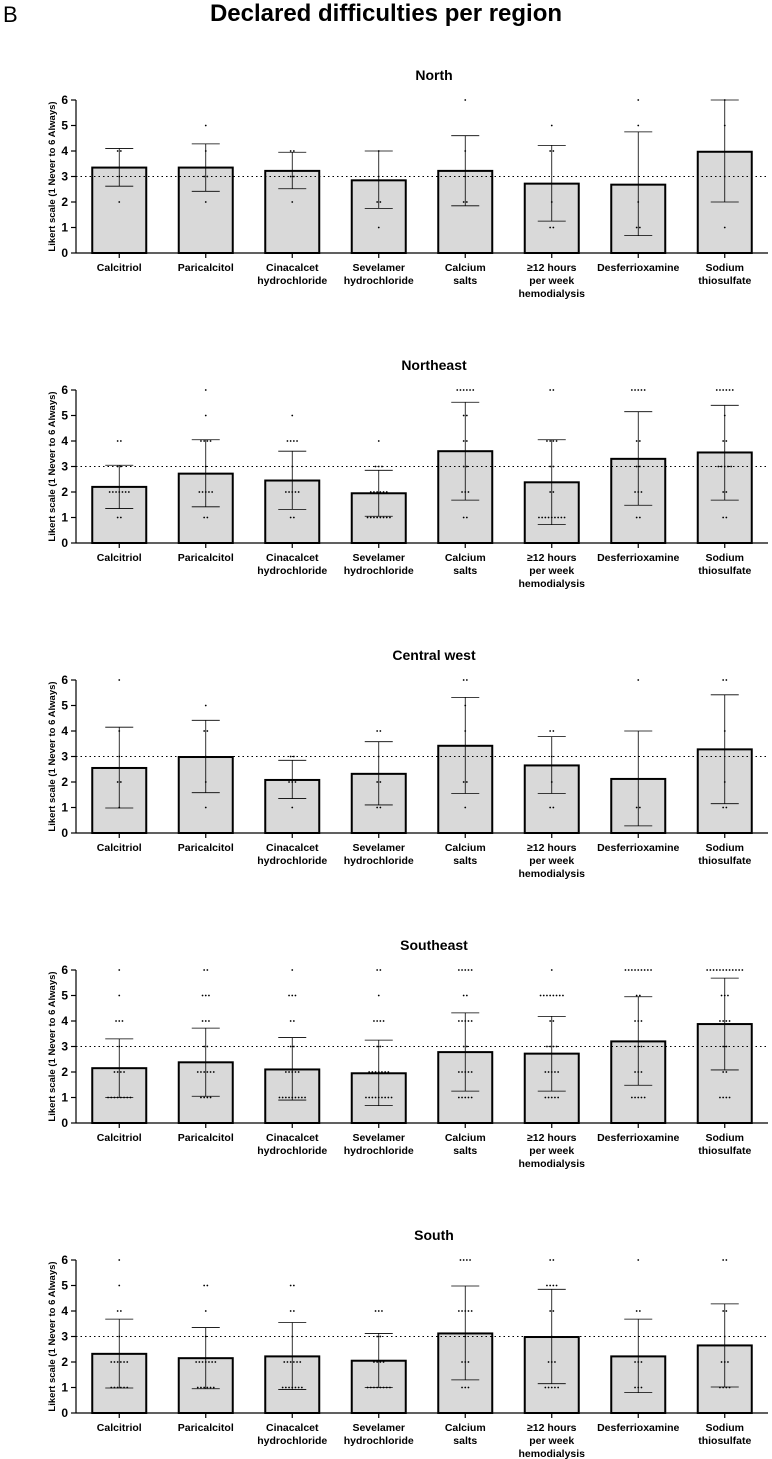 This screenshot has height=1459, width=772. Describe the element at coordinates (64, 996) in the screenshot. I see `y-tick-label: 5` at that location.